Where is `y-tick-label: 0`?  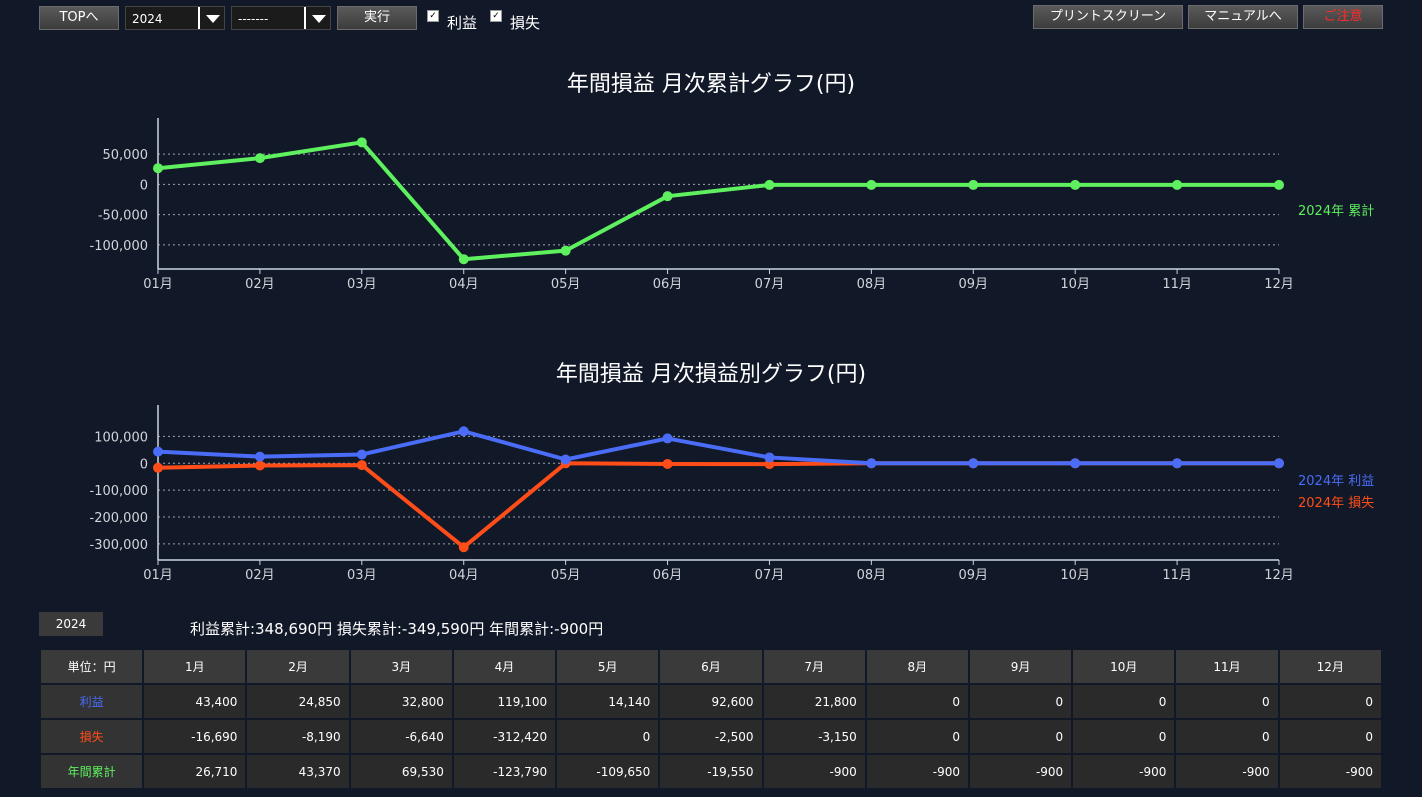 y-tick-label: 0 is located at coordinates (144, 185).